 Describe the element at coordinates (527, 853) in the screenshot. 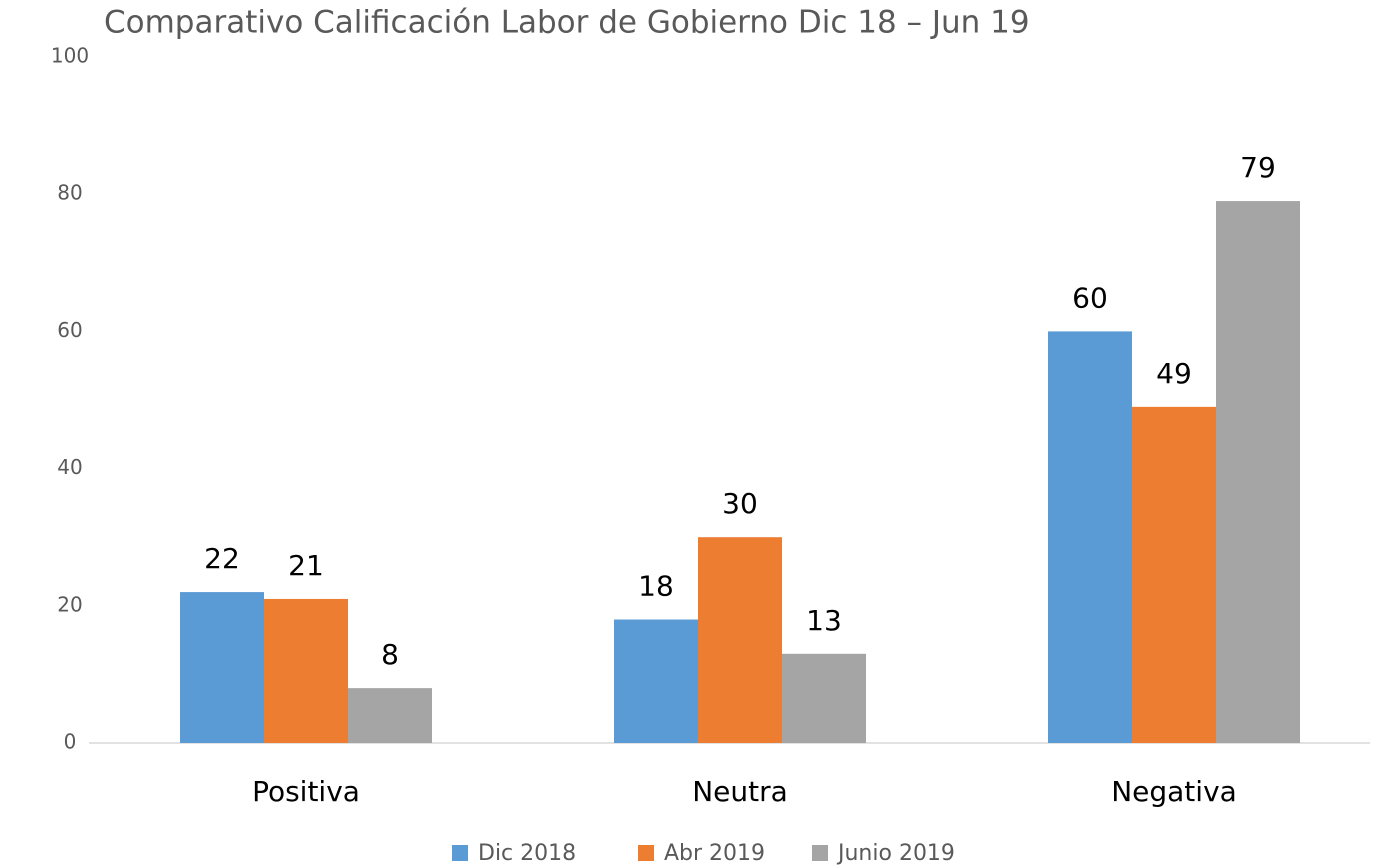

I see `legend-label: Dic 2018` at that location.